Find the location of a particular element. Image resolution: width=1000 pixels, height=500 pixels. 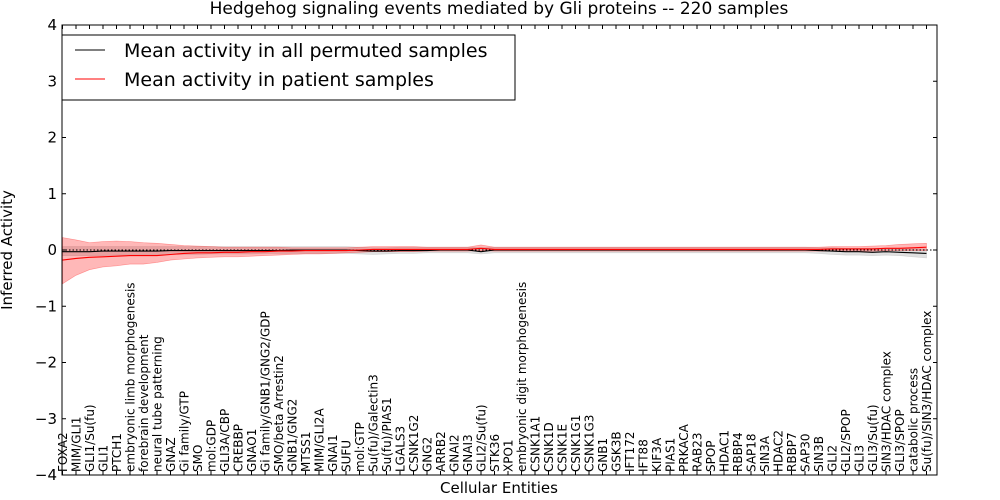

x-tick-label: MTSS1 is located at coordinates (306, 451).